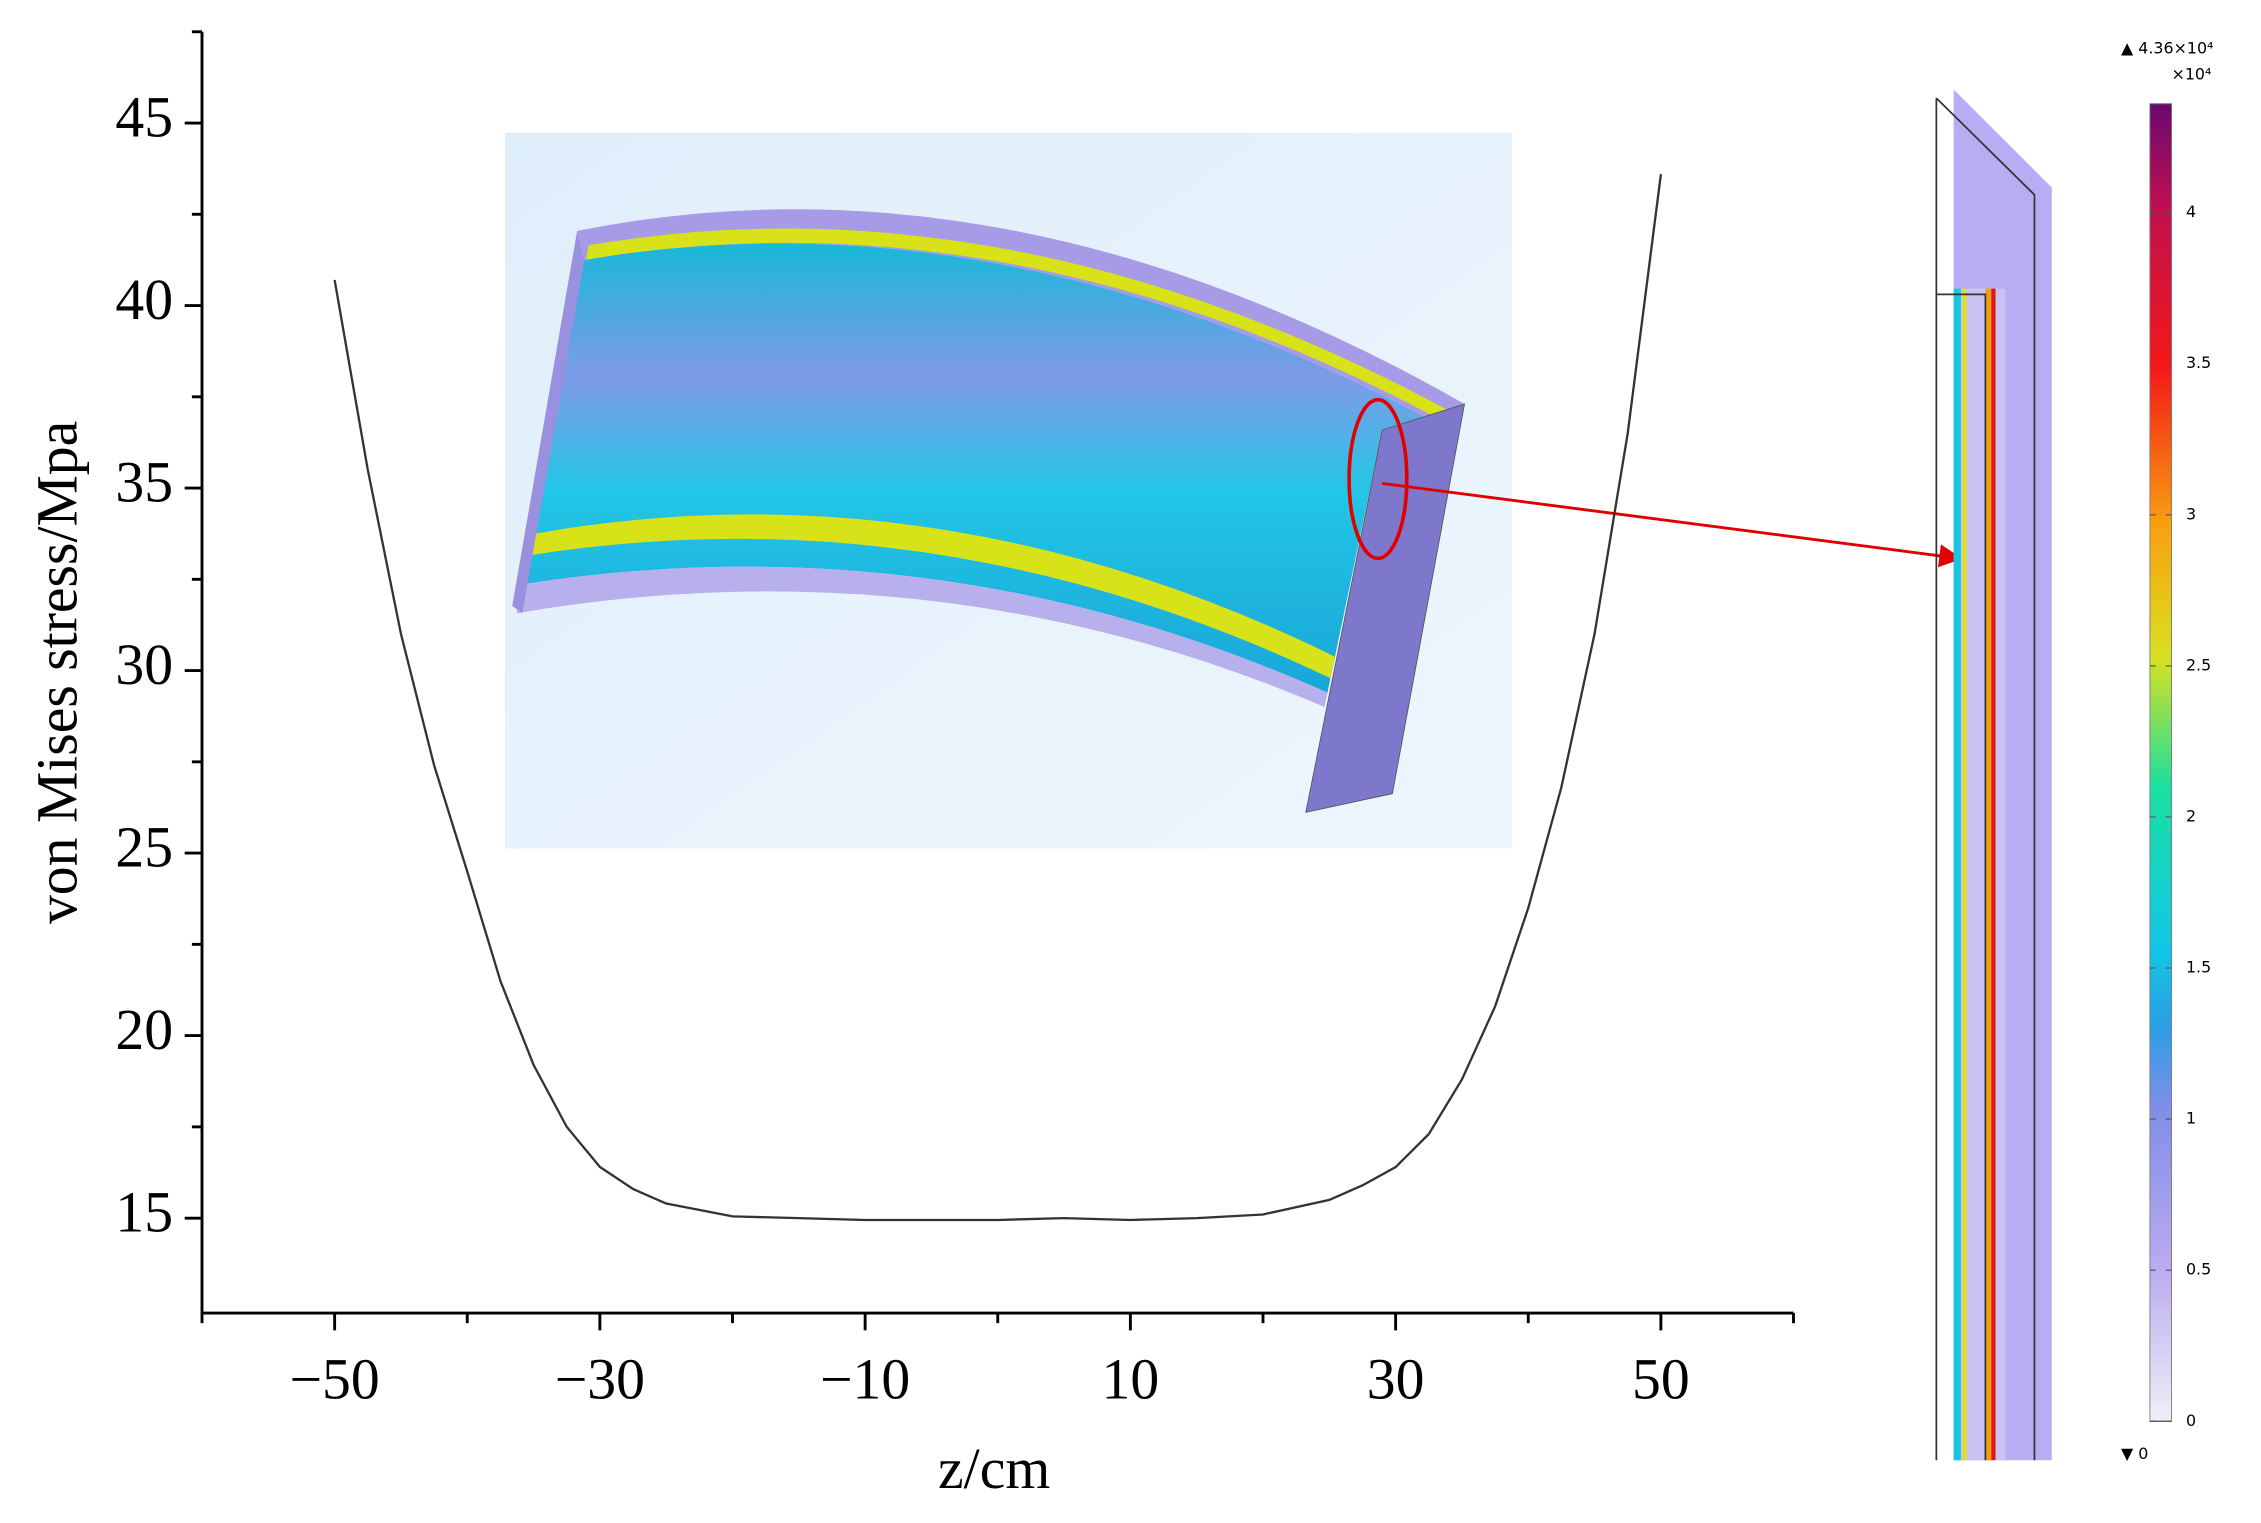  Describe the element at coordinates (2198, 362) in the screenshot. I see `colorbar-tick-label: 3.5` at that location.